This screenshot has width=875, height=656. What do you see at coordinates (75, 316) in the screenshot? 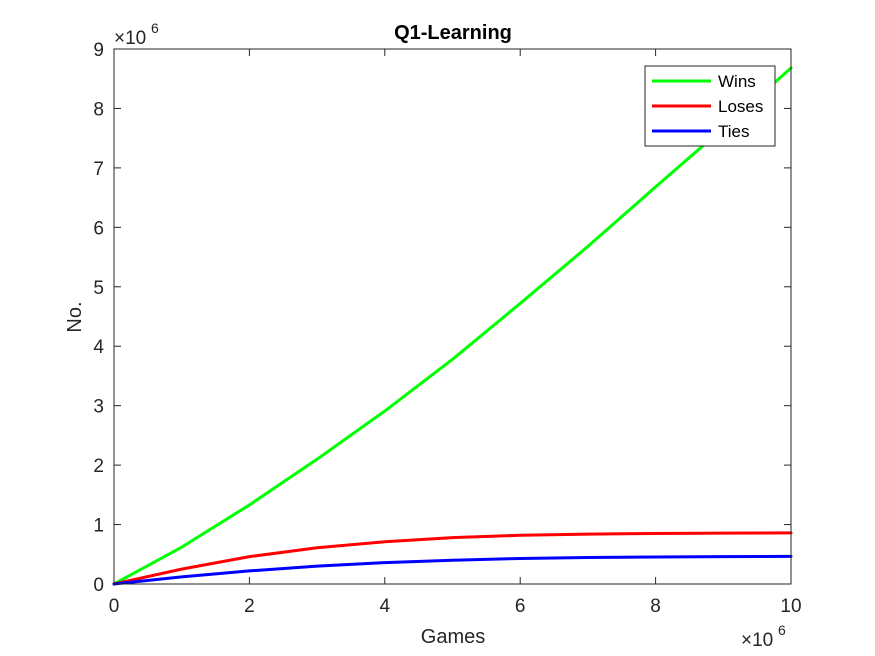
I see `y-axis-label: No.` at bounding box center [75, 316].